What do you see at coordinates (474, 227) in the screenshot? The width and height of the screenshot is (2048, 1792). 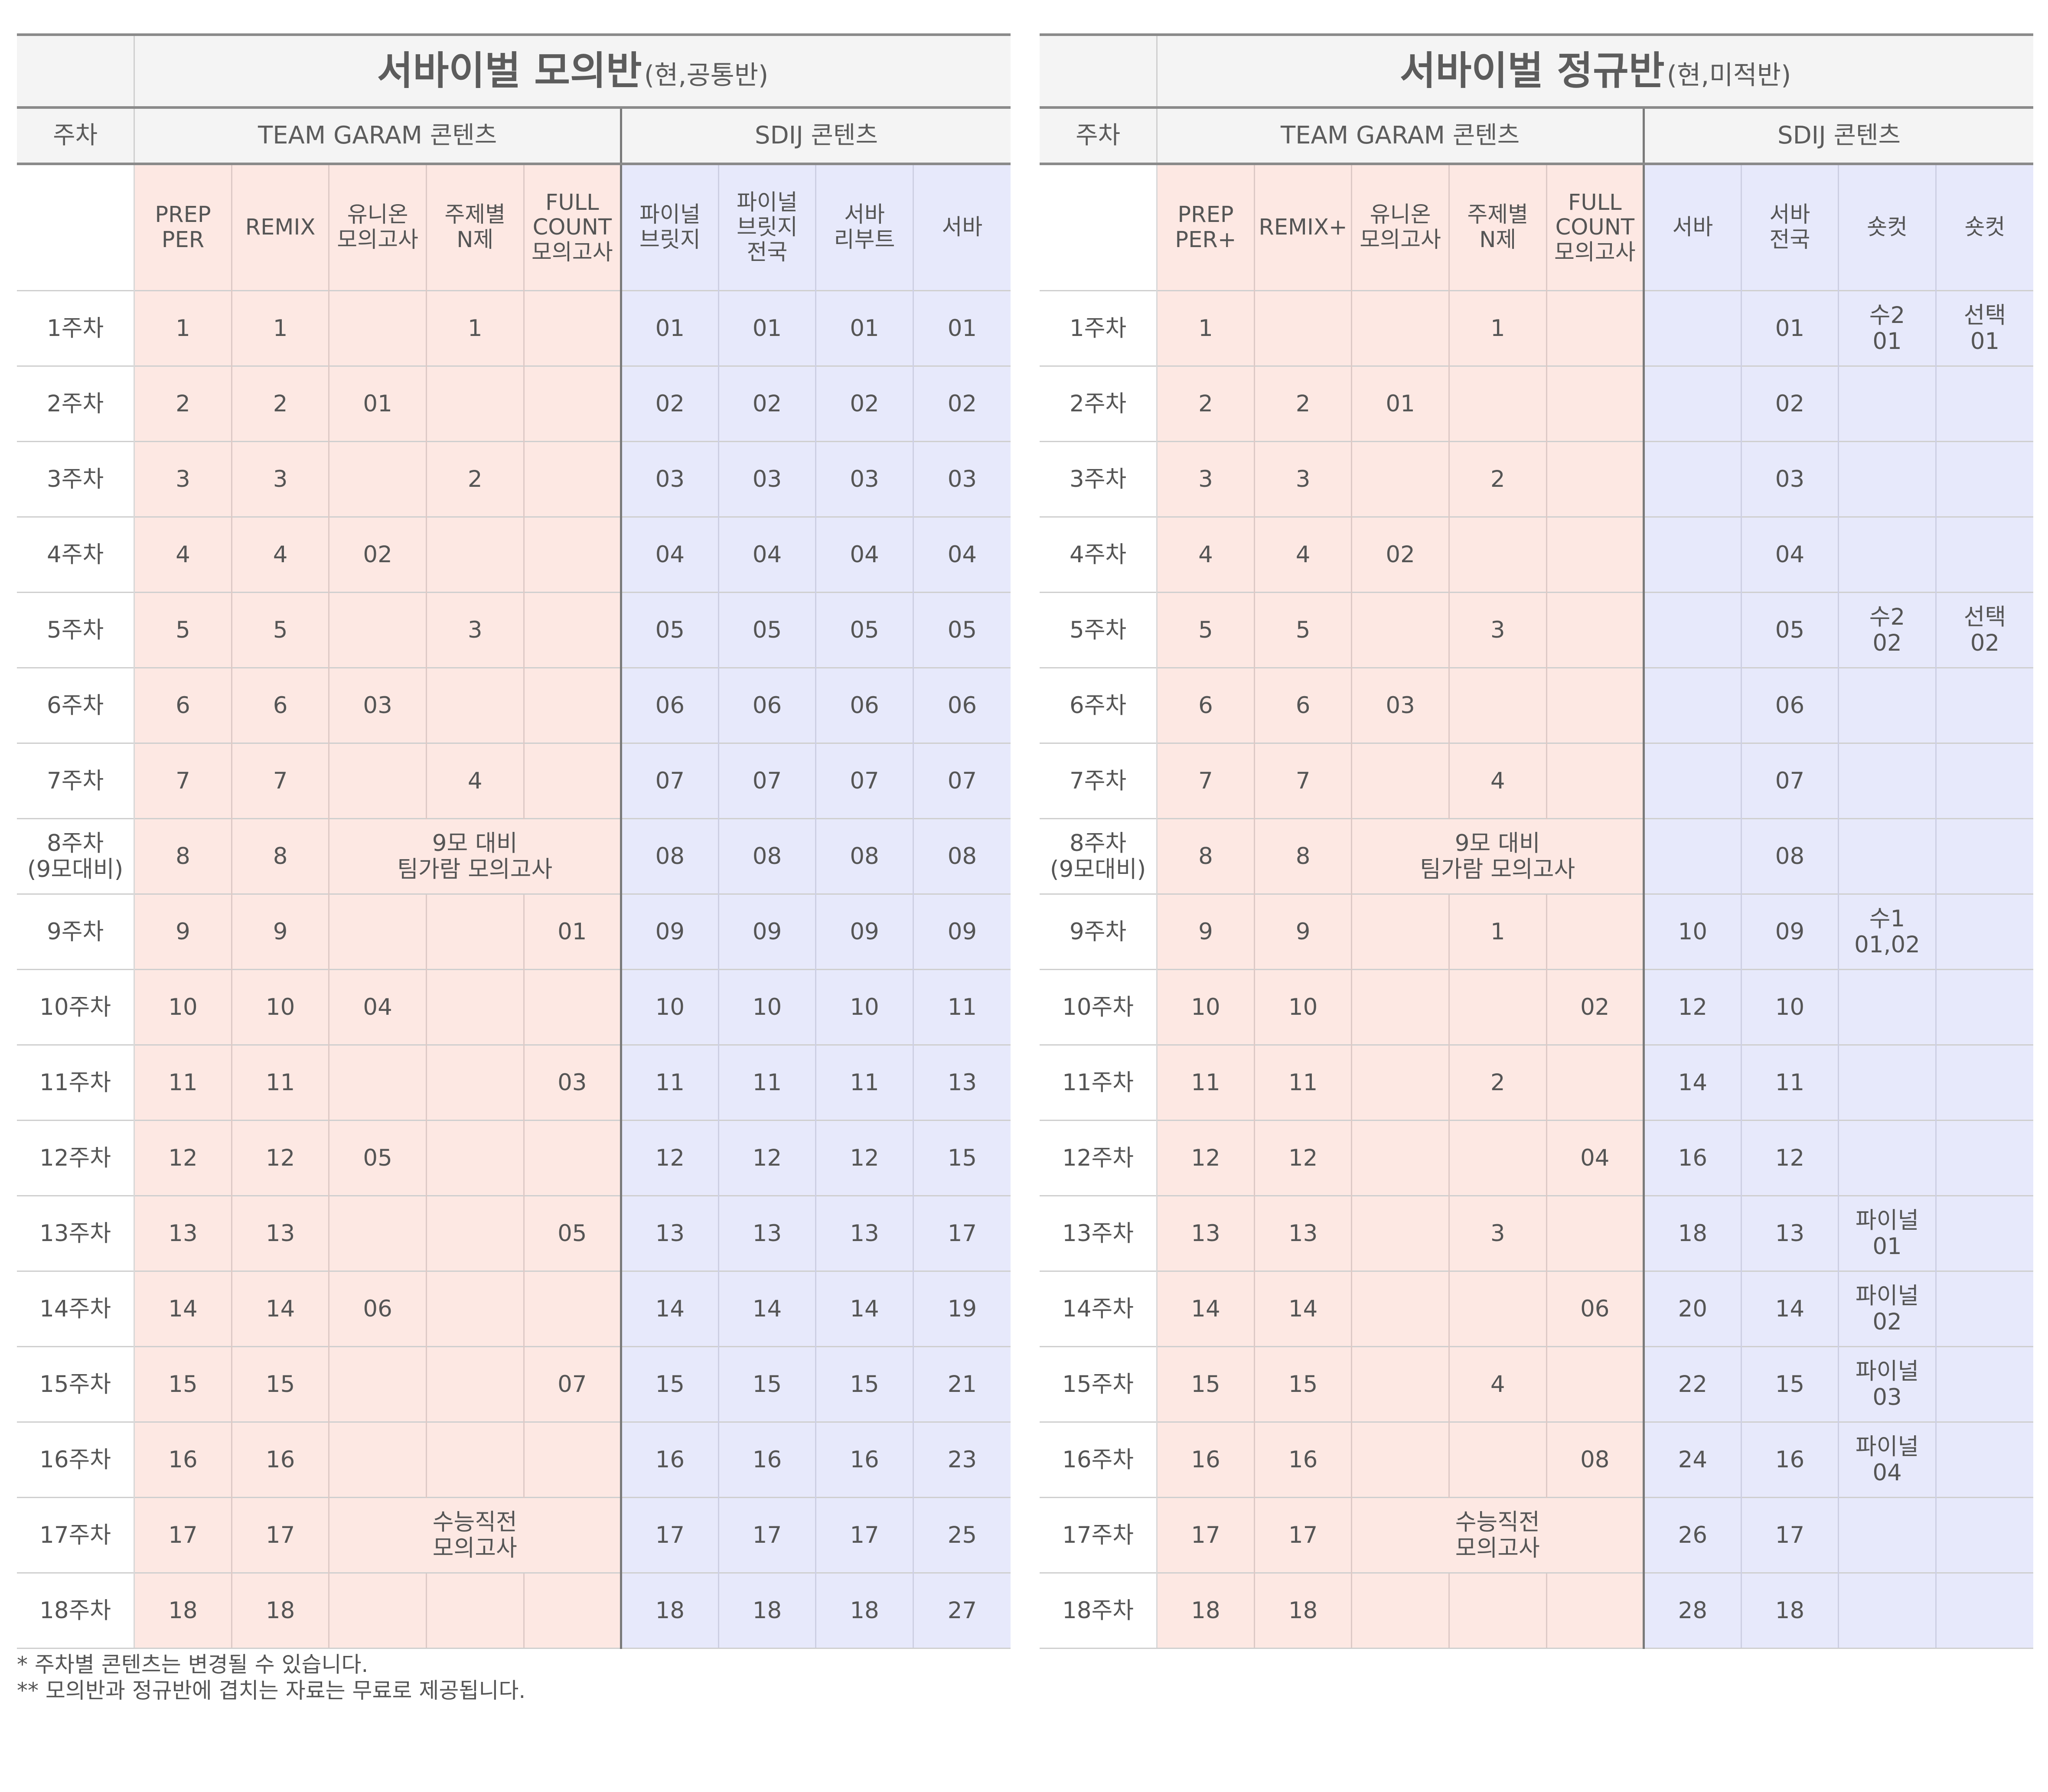 I see `column-header: 주제별 N제` at bounding box center [474, 227].